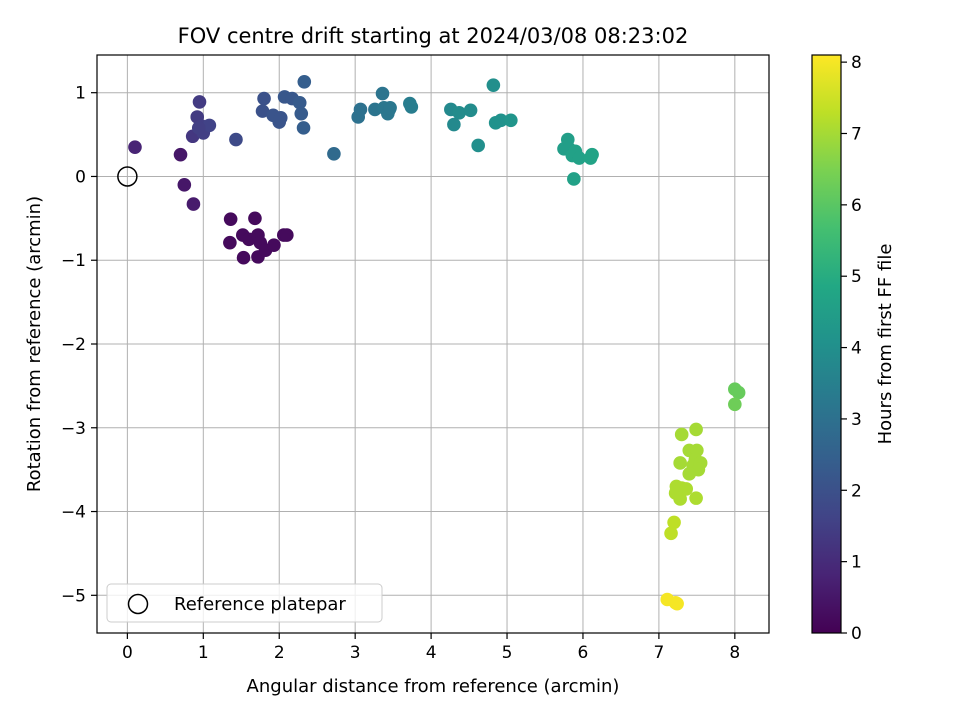  I want to click on colorbar-ticks: 0 1 2 3 4 5 6 7 8, so click(851, 348).